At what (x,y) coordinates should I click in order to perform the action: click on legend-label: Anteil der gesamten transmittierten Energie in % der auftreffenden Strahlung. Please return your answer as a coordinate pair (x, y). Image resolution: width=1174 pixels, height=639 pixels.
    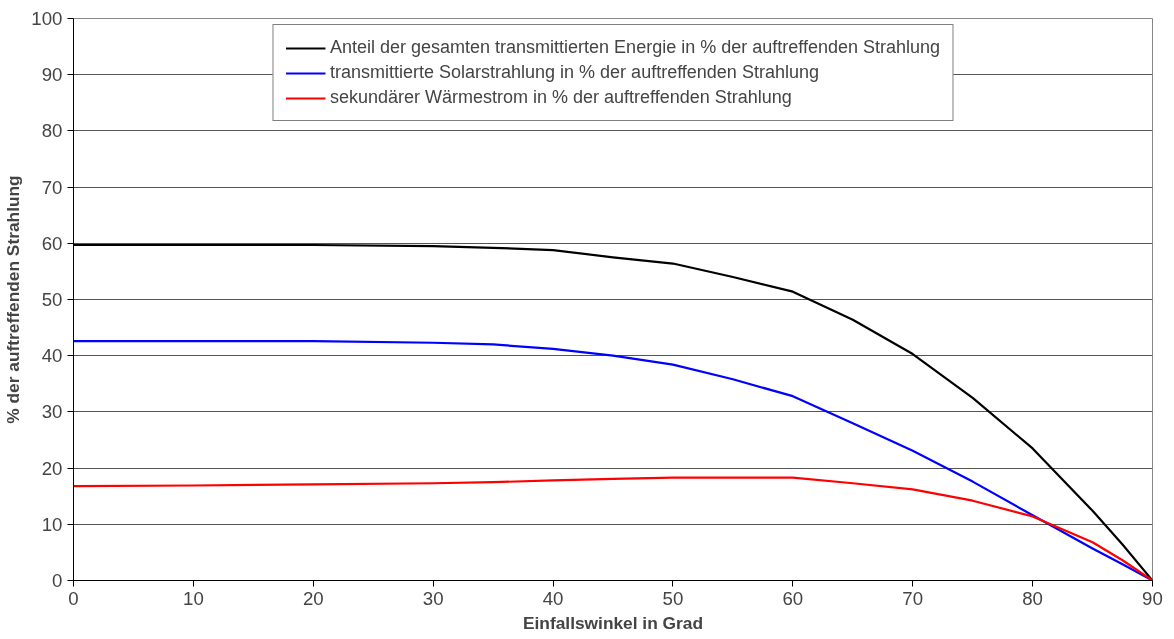
    Looking at the image, I should click on (635, 47).